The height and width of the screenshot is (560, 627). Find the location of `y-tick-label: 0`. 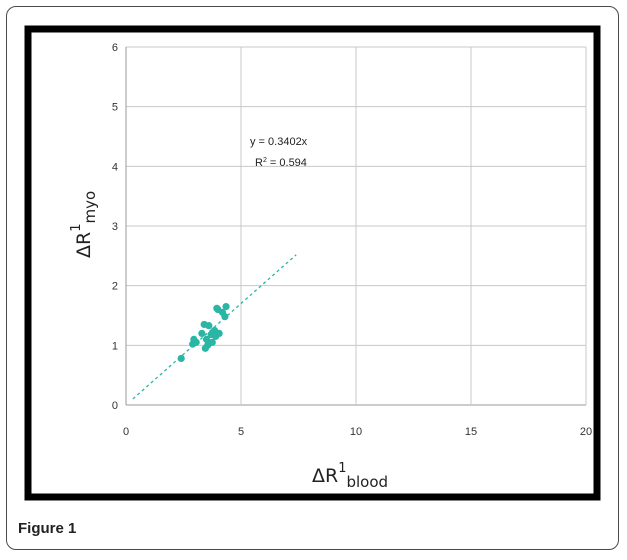

y-tick-label: 0 is located at coordinates (115, 406).